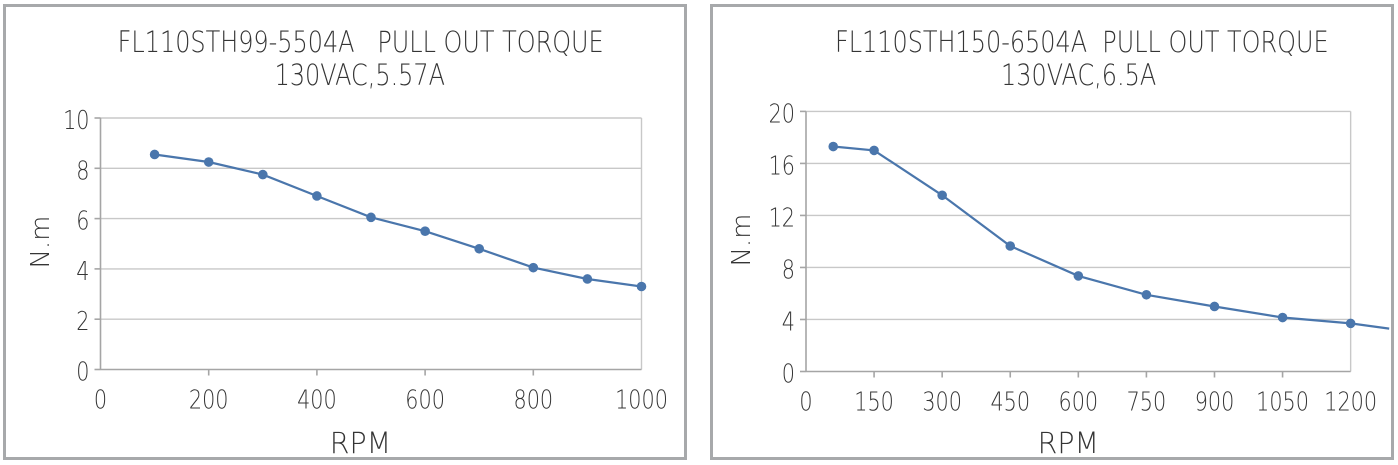 The height and width of the screenshot is (465, 1398). Describe the element at coordinates (317, 401) in the screenshot. I see `x-tick-label-400: 400` at that location.